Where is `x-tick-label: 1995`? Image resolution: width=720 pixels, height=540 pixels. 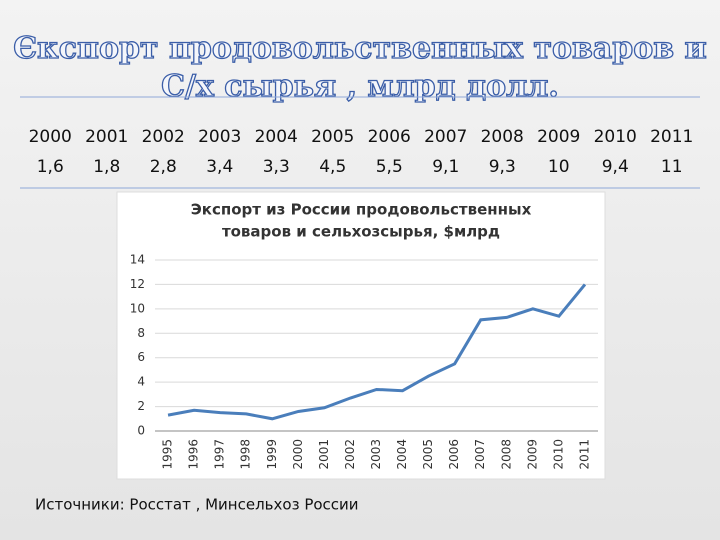
x-tick-label: 1995 is located at coordinates (168, 454).